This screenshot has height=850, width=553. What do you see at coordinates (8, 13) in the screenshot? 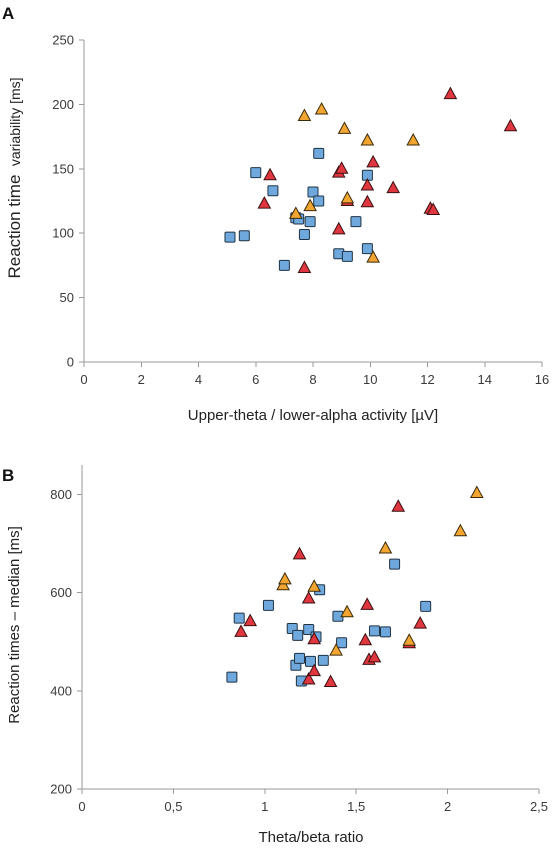
I see `panel-a-letter: A` at bounding box center [8, 13].